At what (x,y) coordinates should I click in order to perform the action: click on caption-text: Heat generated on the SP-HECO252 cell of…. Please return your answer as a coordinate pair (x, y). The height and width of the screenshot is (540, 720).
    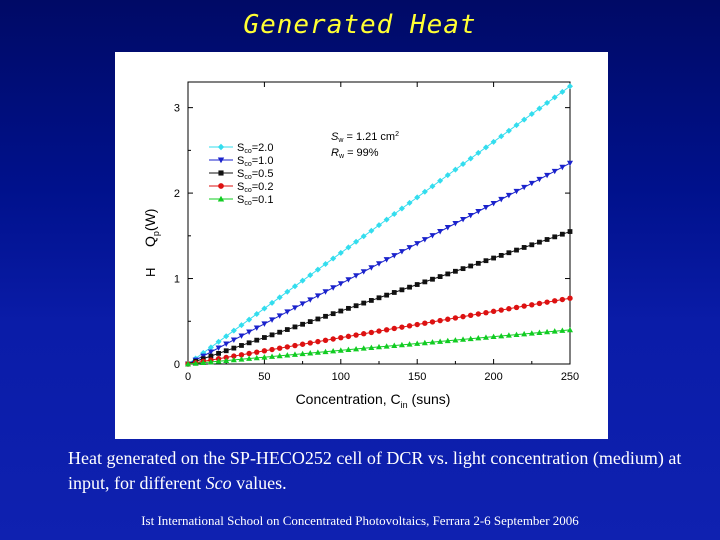
    Looking at the image, I should click on (375, 470).